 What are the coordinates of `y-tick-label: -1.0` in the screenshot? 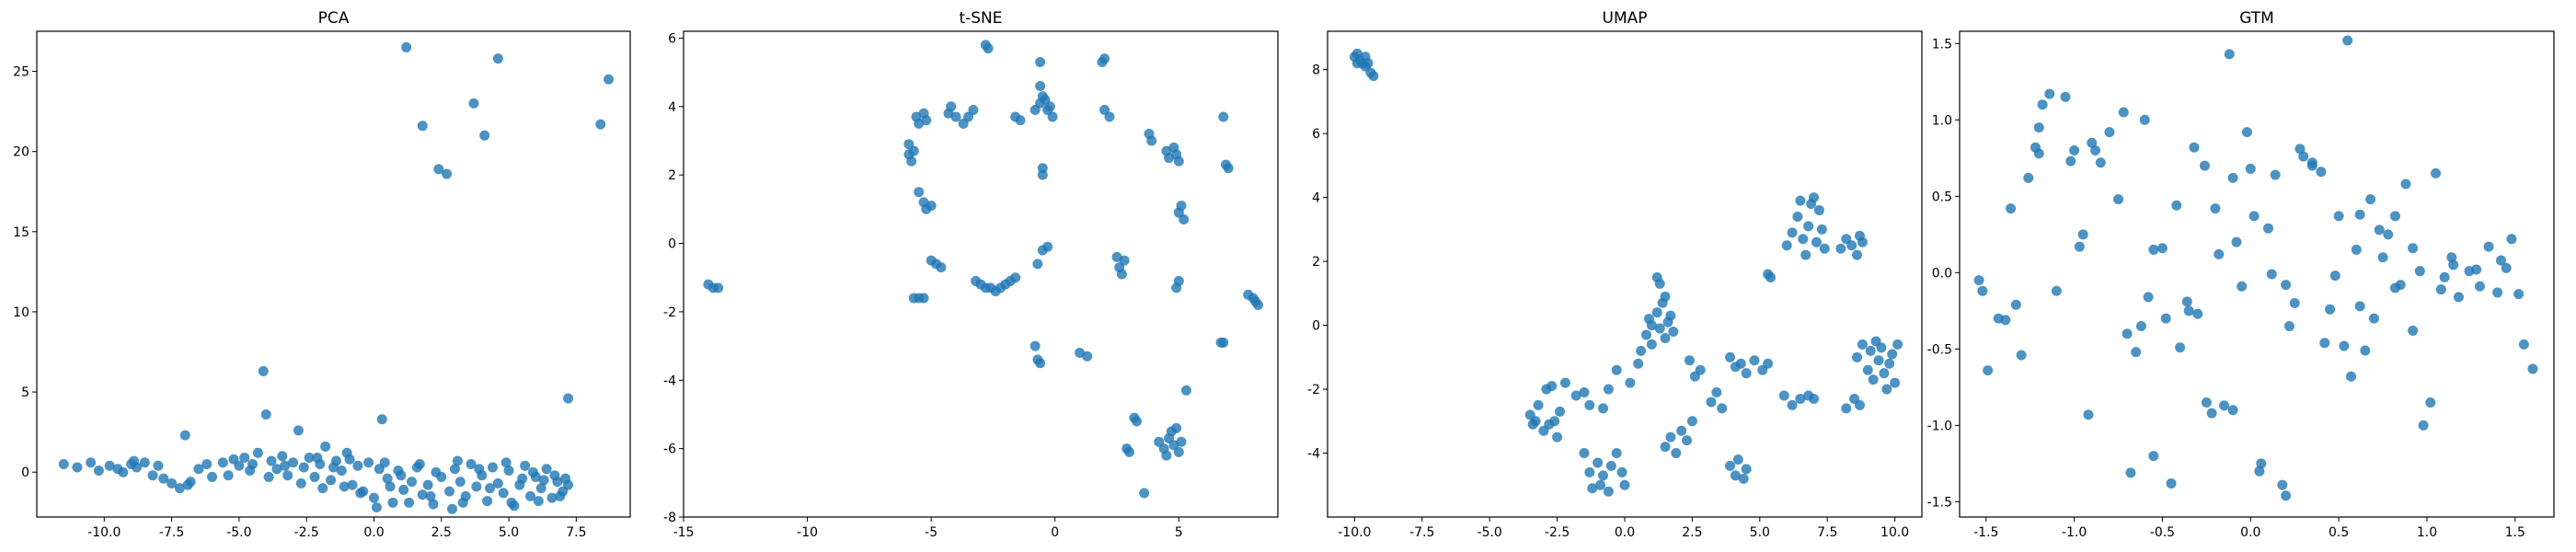 It's located at (1939, 426).